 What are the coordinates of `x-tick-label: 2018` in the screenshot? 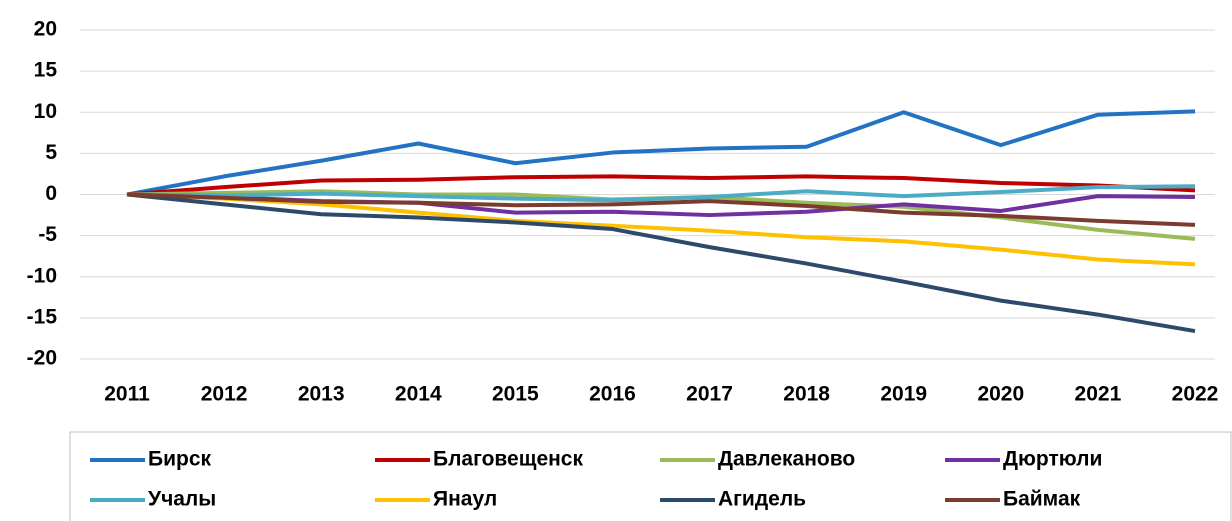 It's located at (806, 394).